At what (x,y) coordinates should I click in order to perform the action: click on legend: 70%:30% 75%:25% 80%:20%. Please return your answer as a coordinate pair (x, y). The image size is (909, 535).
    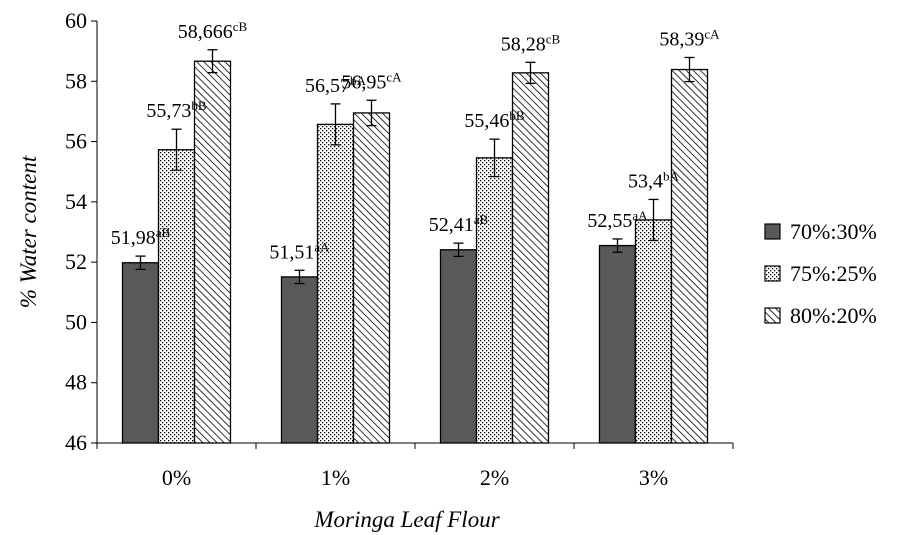
    Looking at the image, I should click on (820, 273).